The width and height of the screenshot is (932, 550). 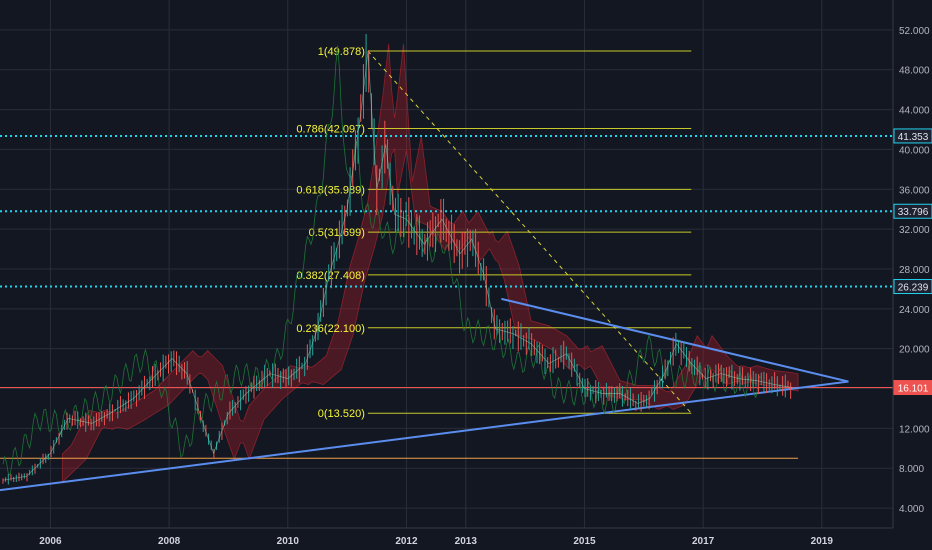 What do you see at coordinates (822, 541) in the screenshot?
I see `x-tick-label: 2019` at bounding box center [822, 541].